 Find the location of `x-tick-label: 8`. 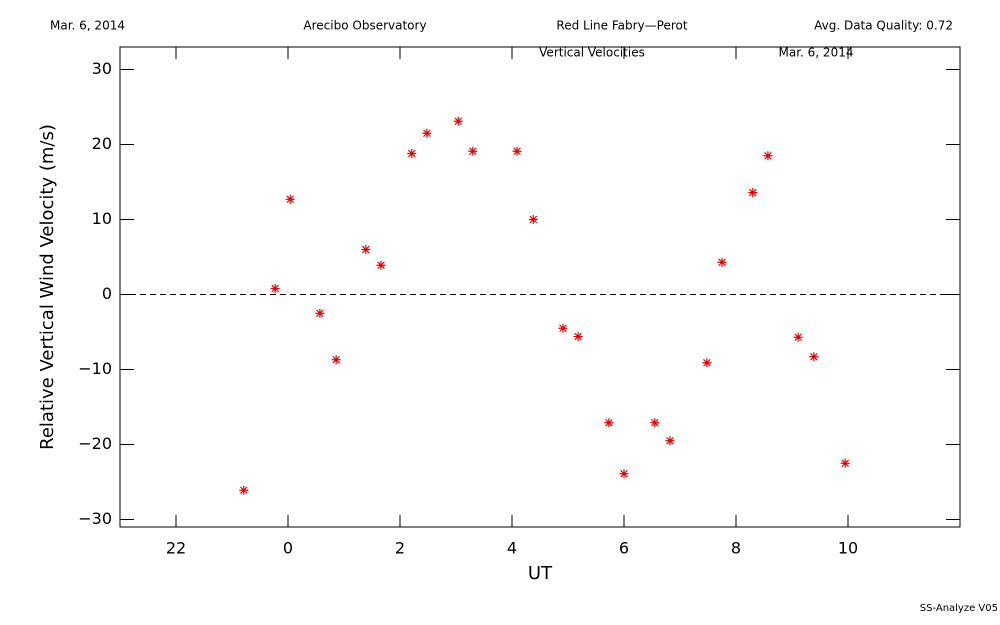

x-tick-label: 8 is located at coordinates (736, 548).